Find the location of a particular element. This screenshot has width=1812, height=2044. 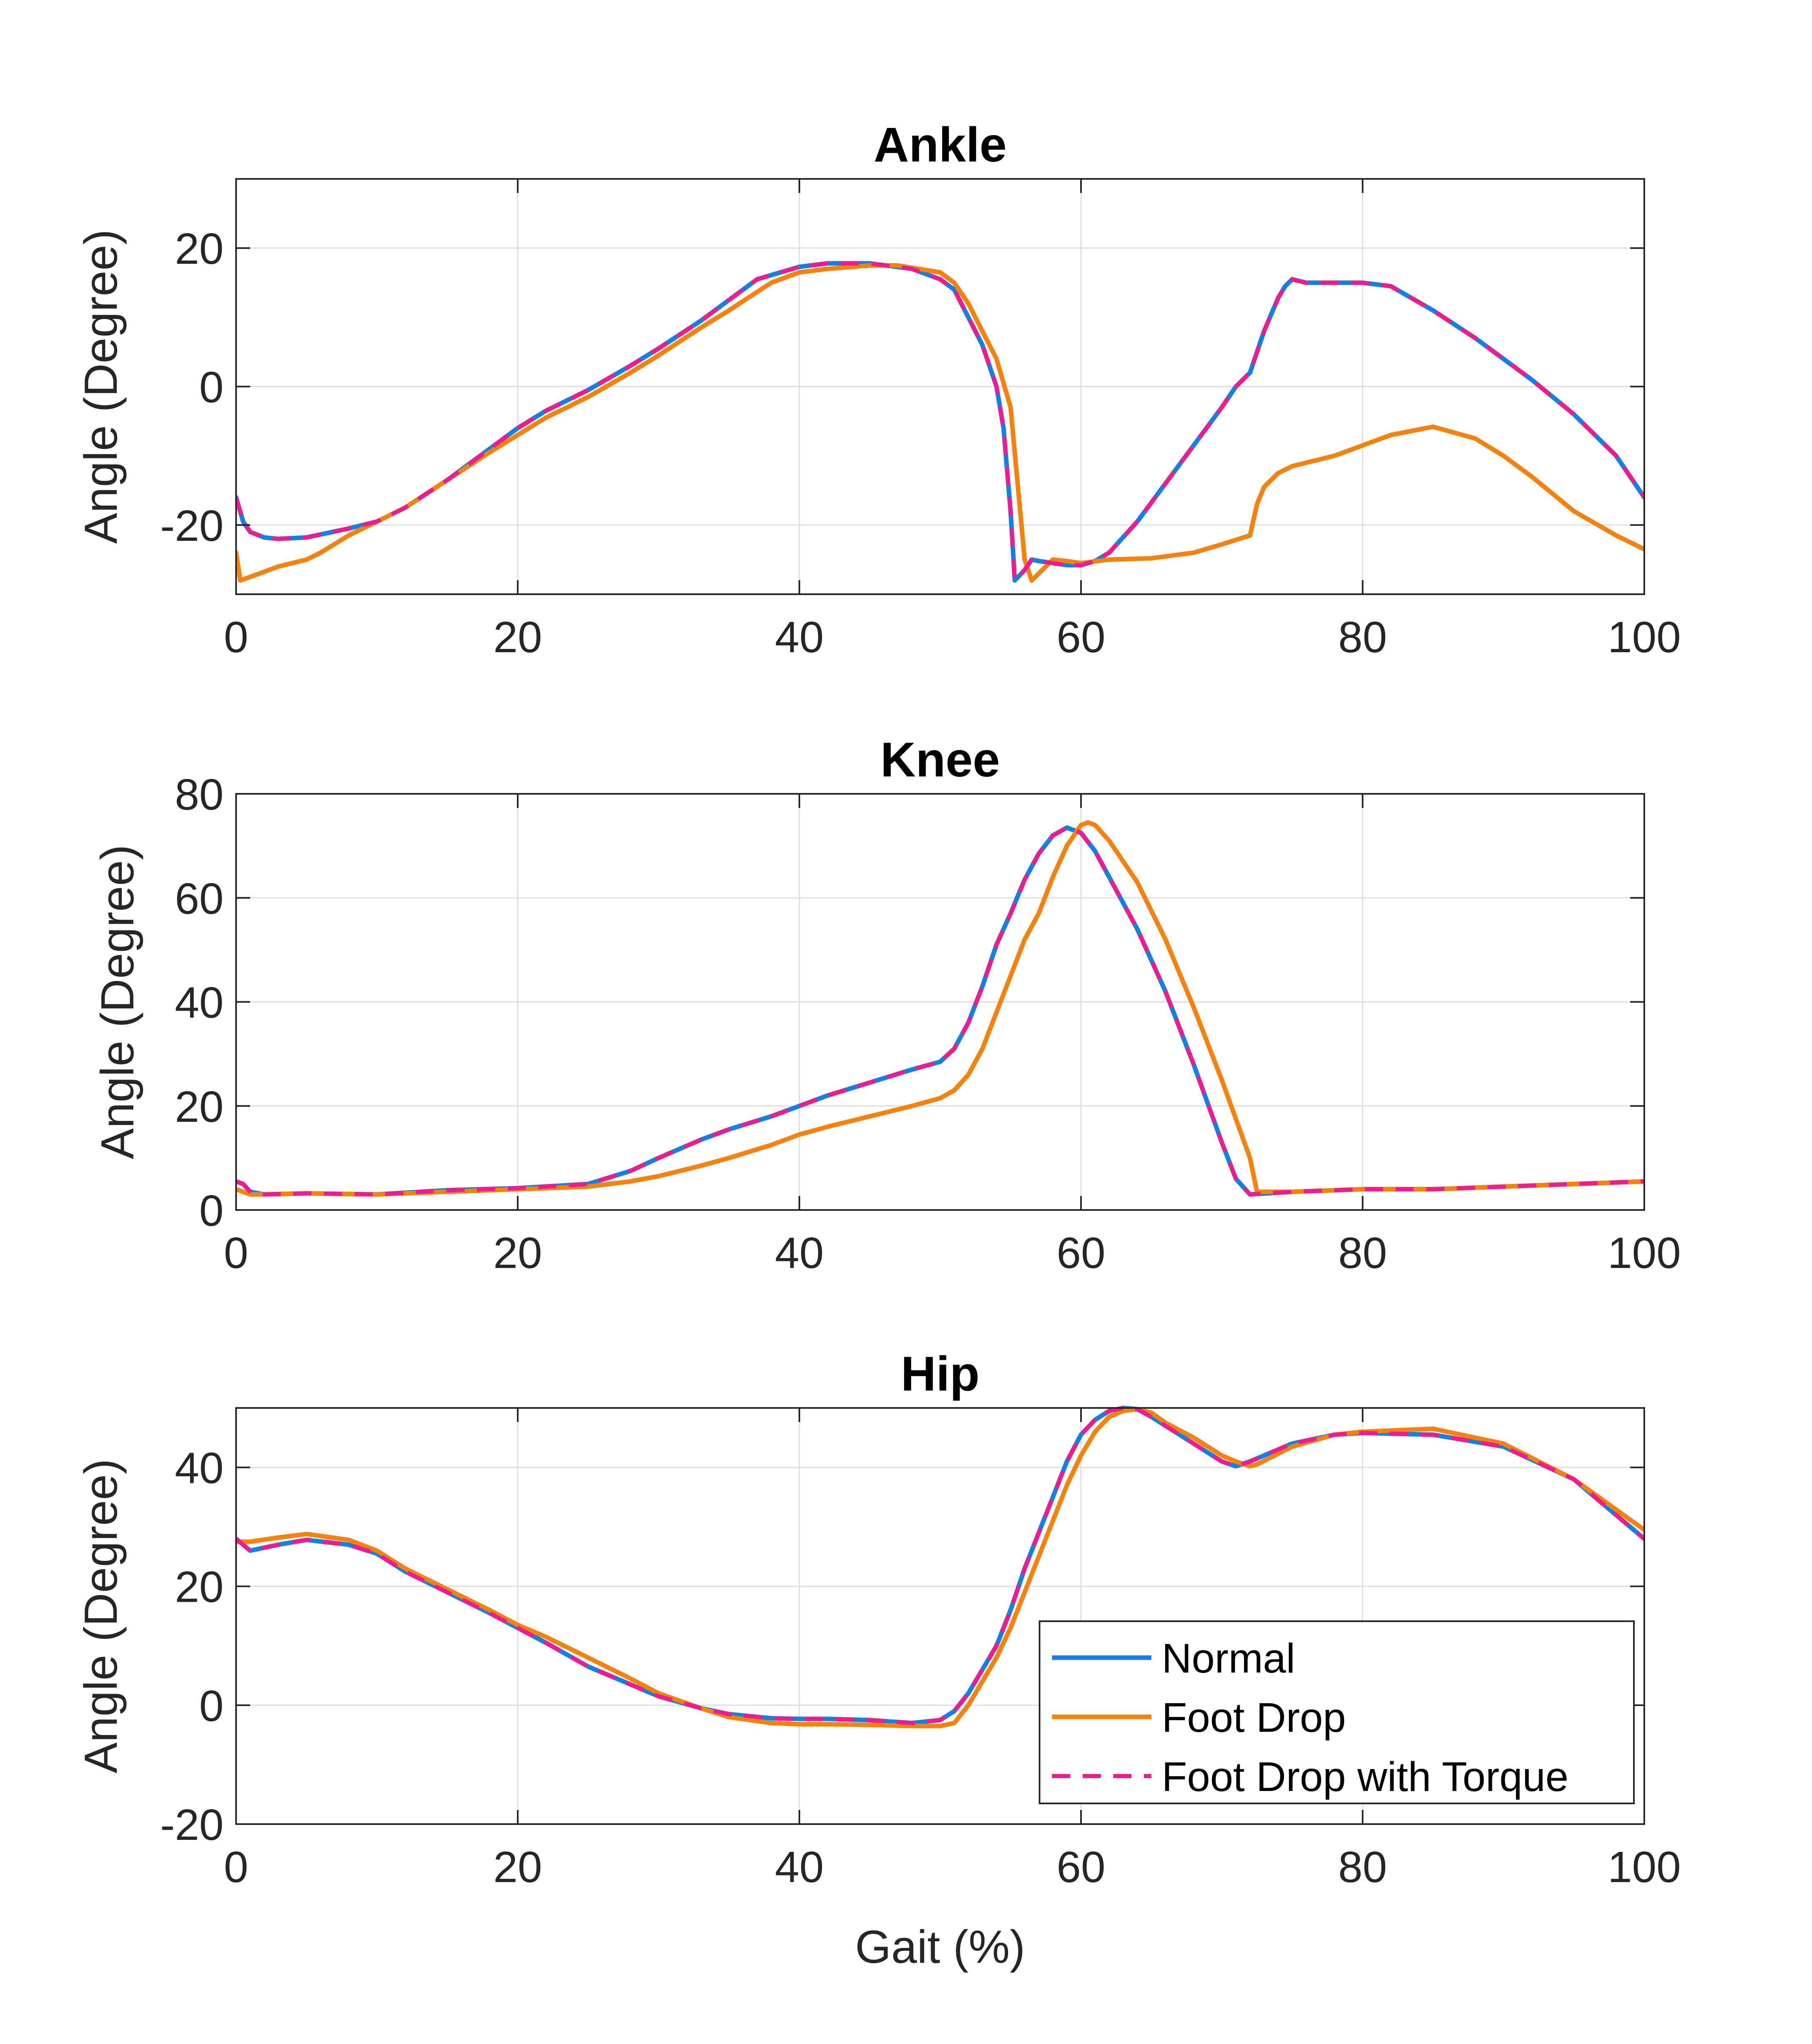

legend-box is located at coordinates (1337, 1712).